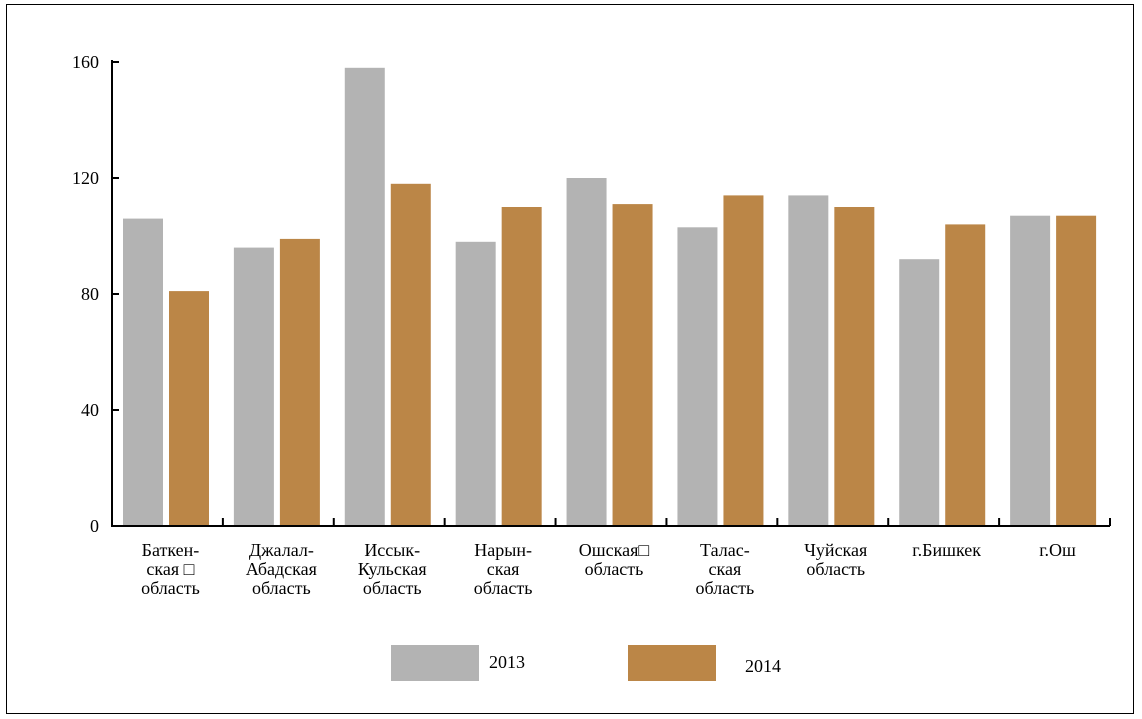 Image resolution: width=1142 pixels, height=719 pixels. Describe the element at coordinates (614, 559) in the screenshot. I see `category-label: Ошская□ область` at that location.